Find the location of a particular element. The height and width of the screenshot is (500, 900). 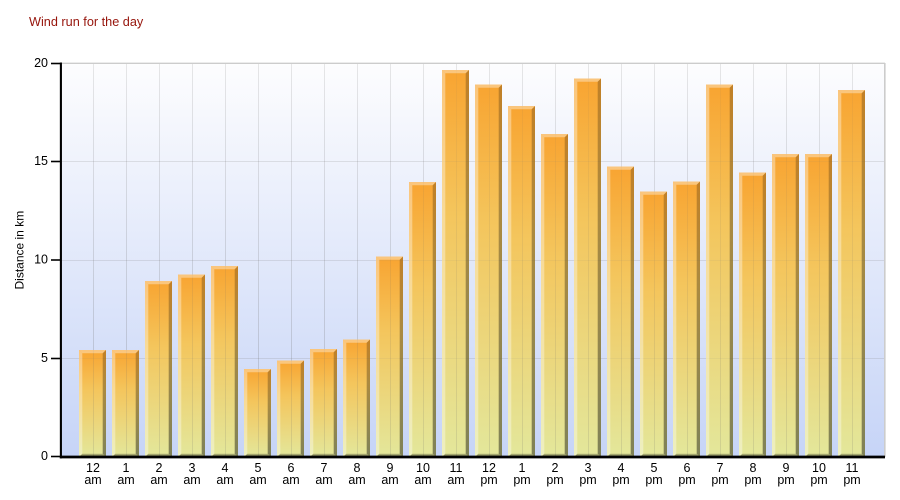

svg-text: 0 is located at coordinates (44, 456).